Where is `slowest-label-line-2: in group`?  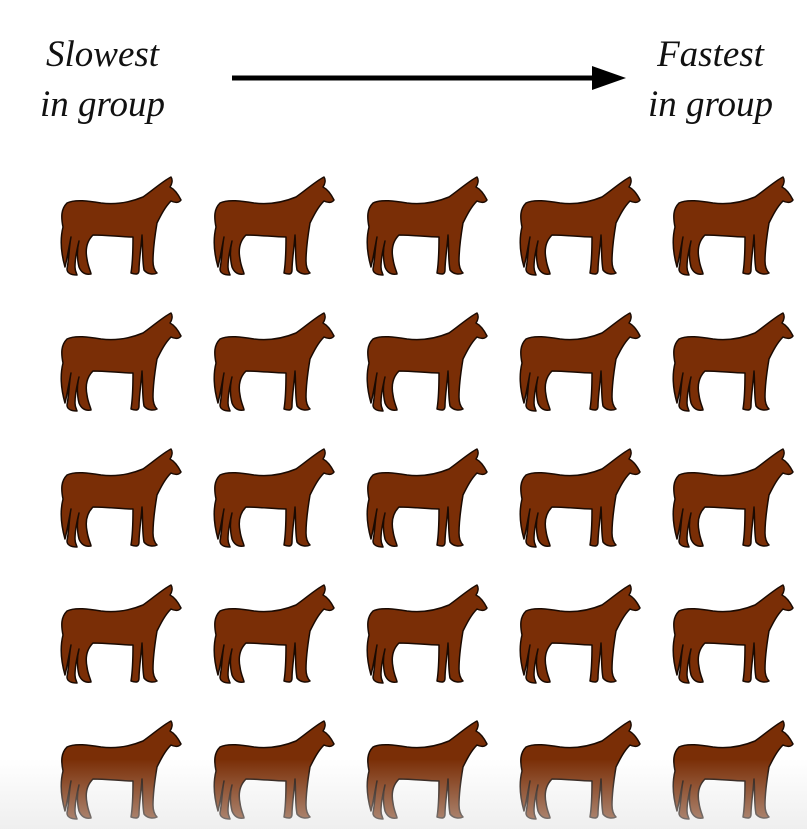 slowest-label-line-2: in group is located at coordinates (103, 104).